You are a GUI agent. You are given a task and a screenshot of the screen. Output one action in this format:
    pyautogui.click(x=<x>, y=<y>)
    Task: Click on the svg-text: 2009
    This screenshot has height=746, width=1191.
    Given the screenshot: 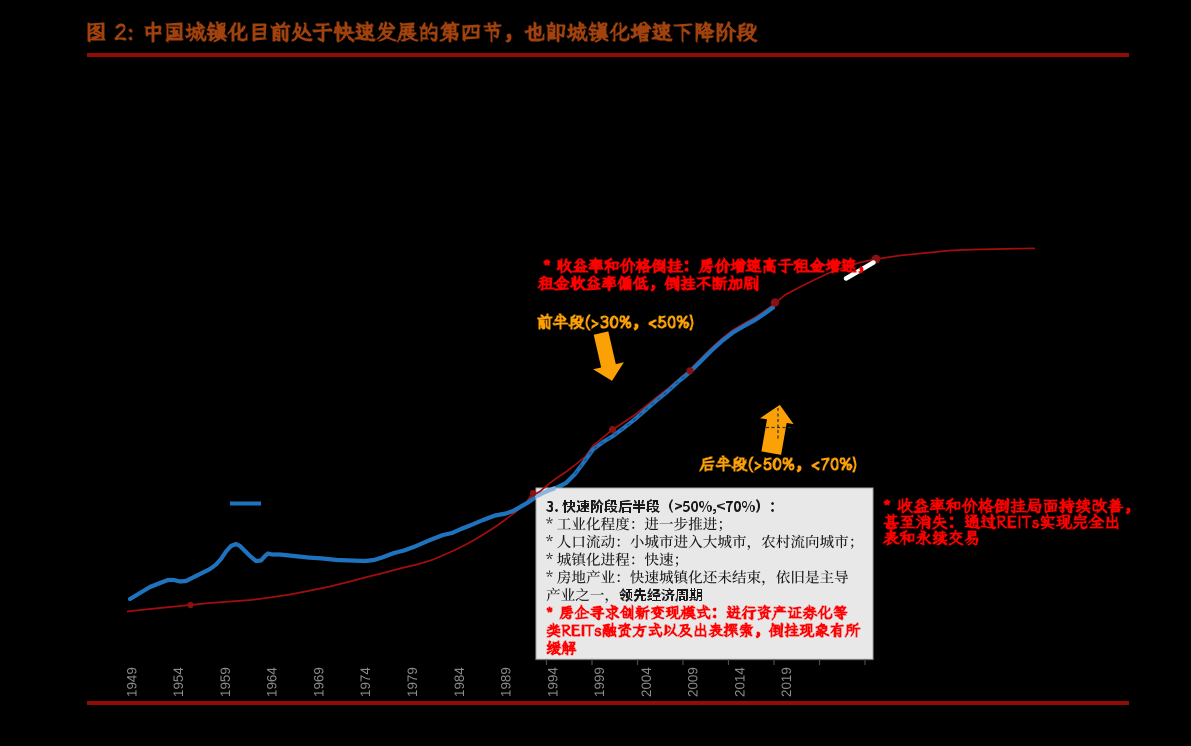 What is the action you would take?
    pyautogui.click(x=693, y=682)
    